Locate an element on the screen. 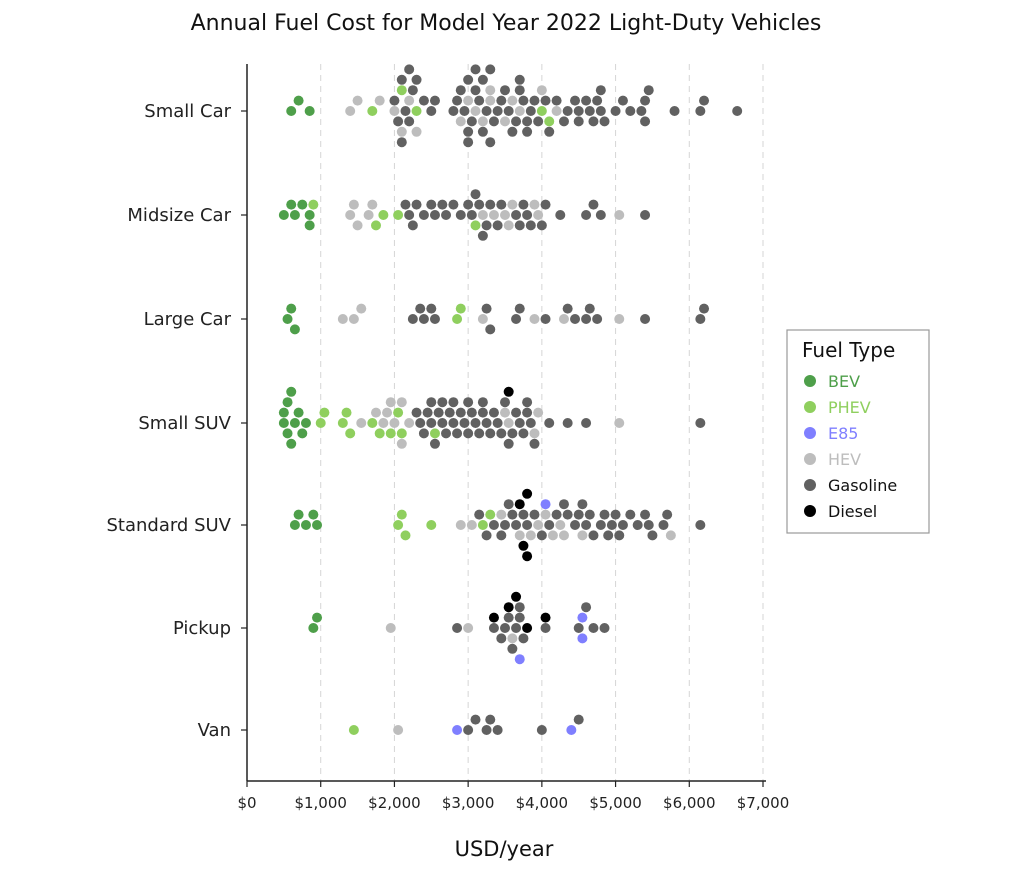  legend-label: PHEV is located at coordinates (849, 407).